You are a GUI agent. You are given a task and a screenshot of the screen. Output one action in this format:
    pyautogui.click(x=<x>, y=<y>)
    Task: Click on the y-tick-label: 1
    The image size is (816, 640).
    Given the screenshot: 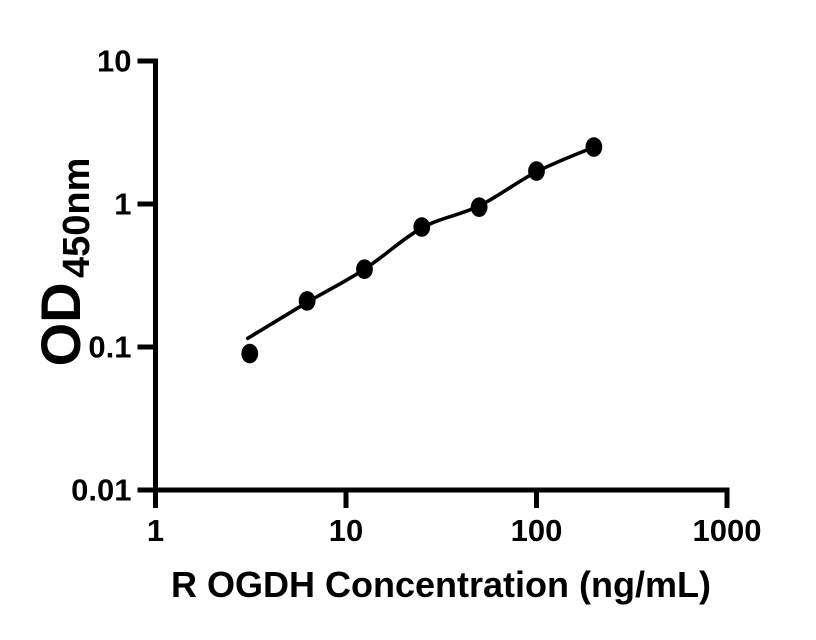 What is the action you would take?
    pyautogui.click(x=122, y=204)
    